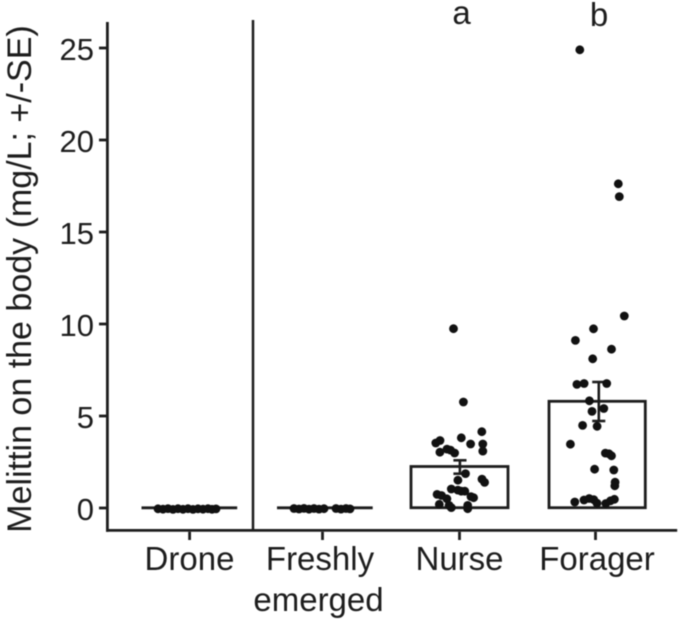 The image size is (685, 624). I want to click on svg-text: 20, so click(77, 141).